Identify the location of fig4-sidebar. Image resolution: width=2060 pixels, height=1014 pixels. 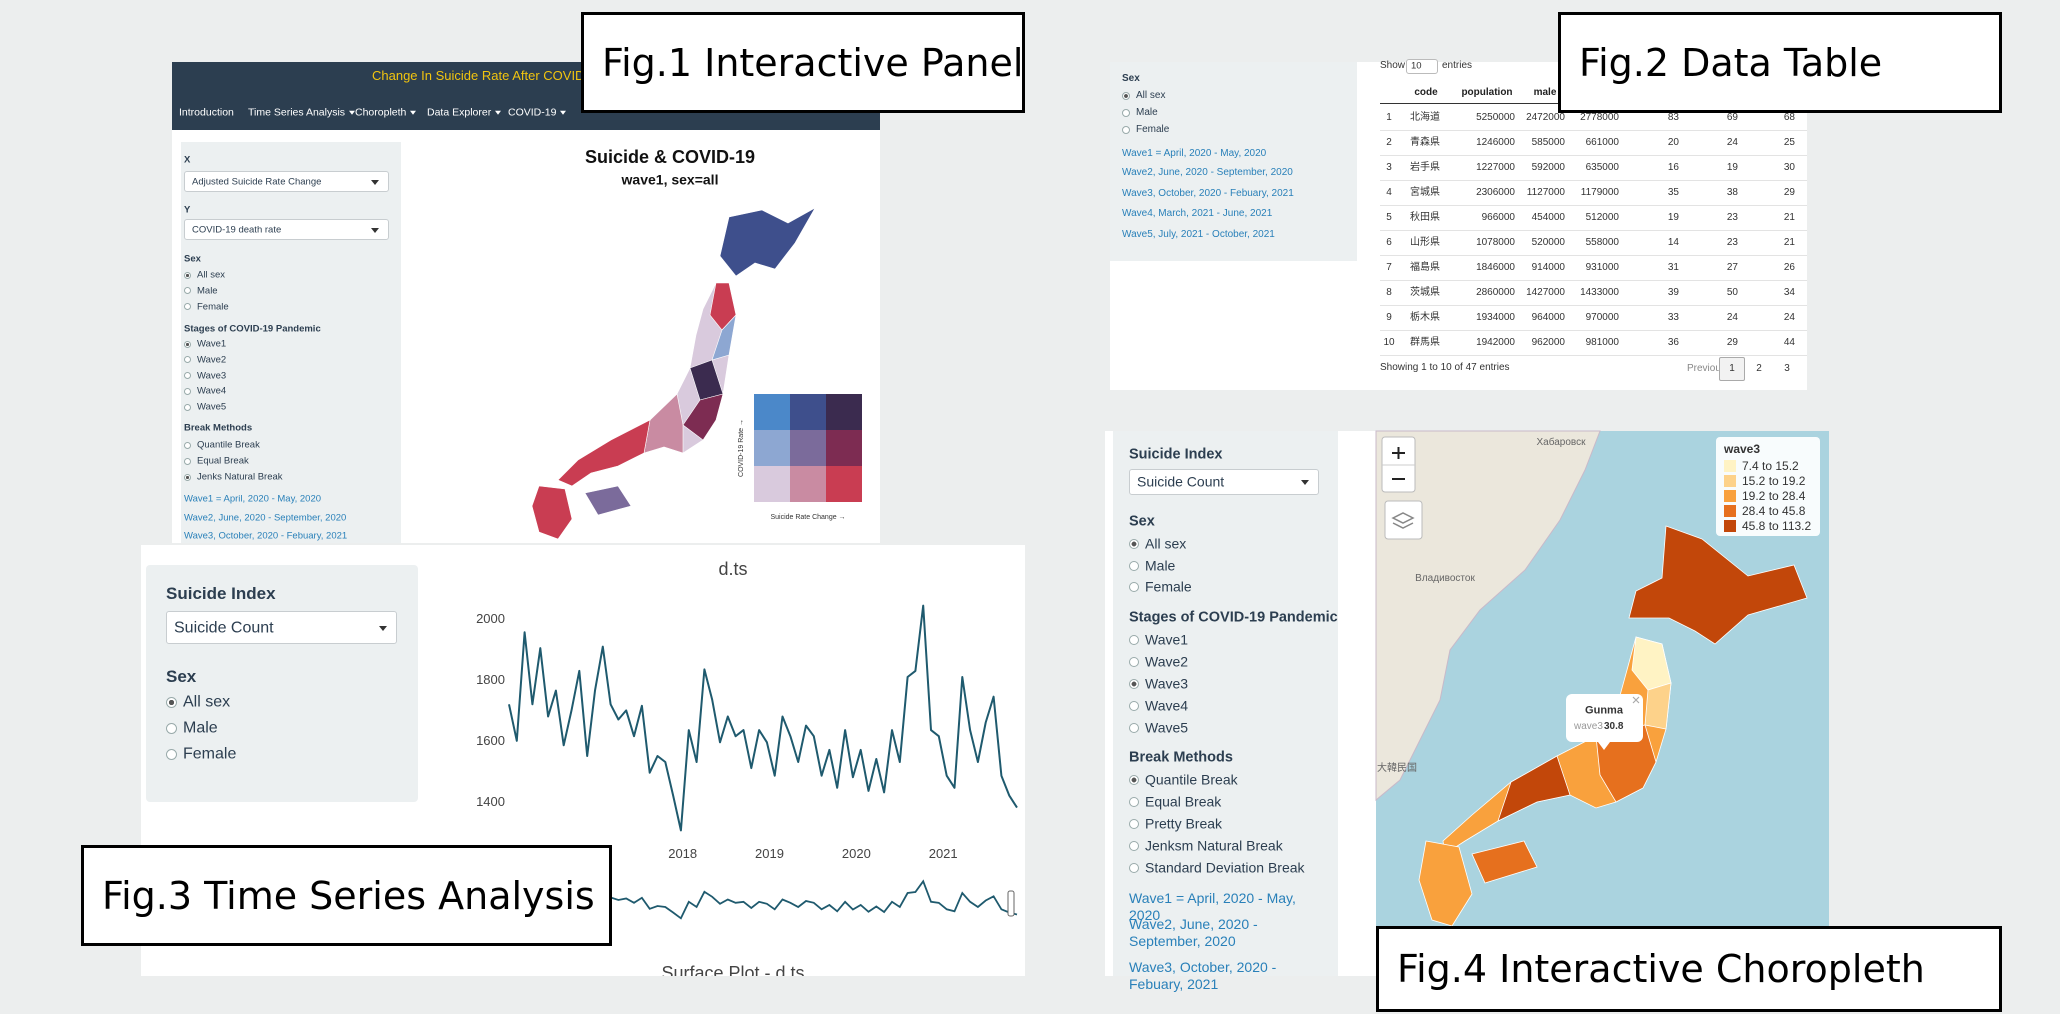
(1225, 703).